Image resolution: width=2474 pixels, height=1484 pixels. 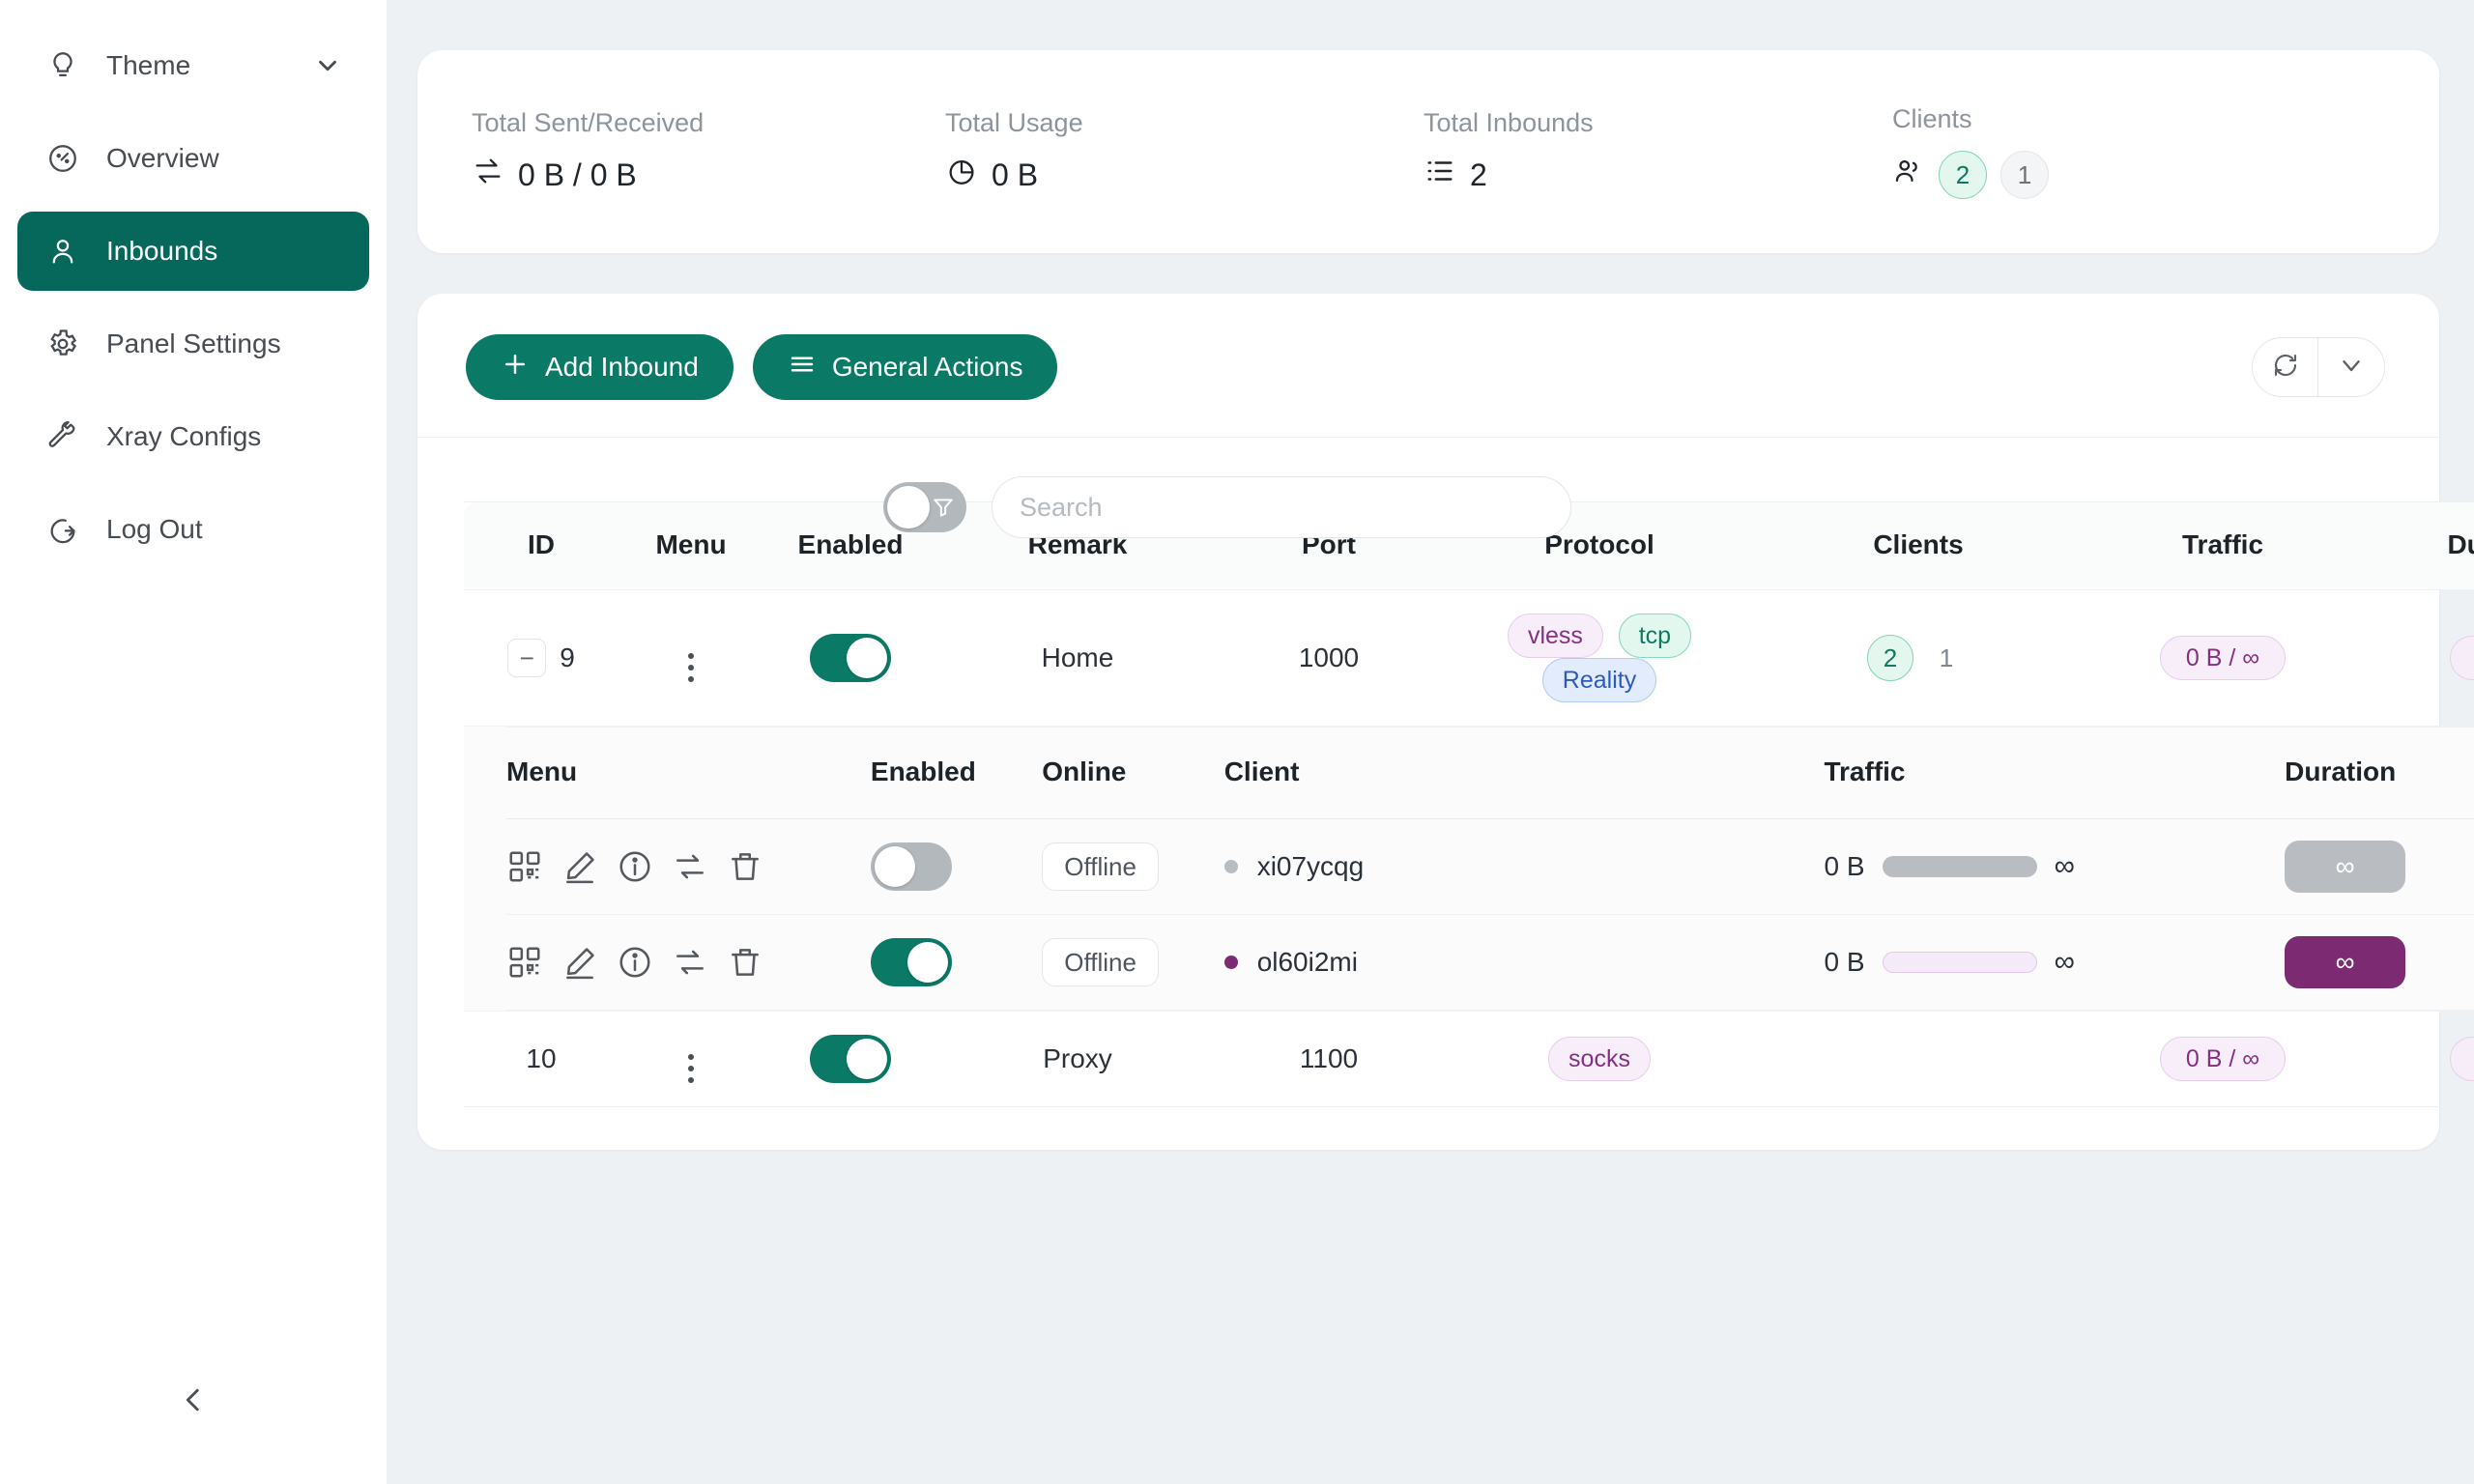 I want to click on filter-bar, so click(x=1428, y=488).